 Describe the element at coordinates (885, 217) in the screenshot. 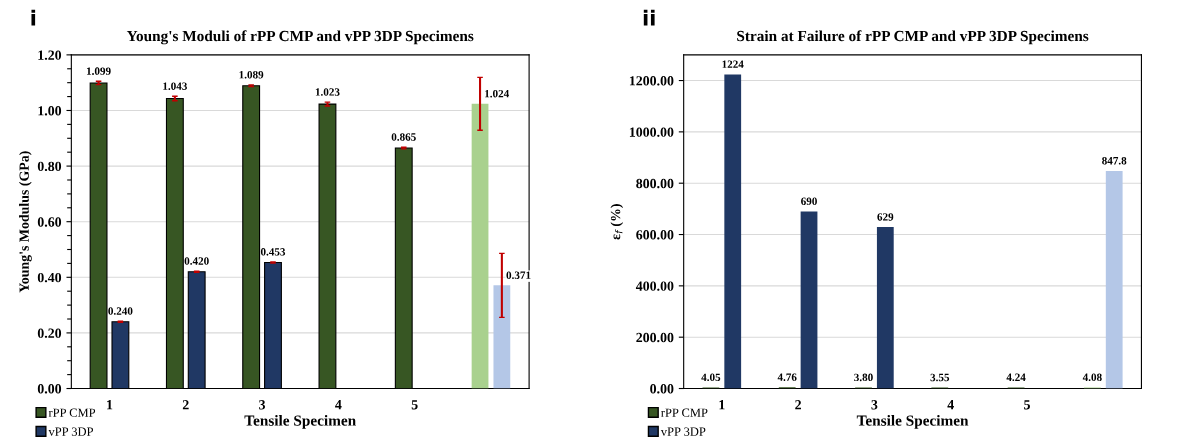

I see `data-label: 629` at that location.